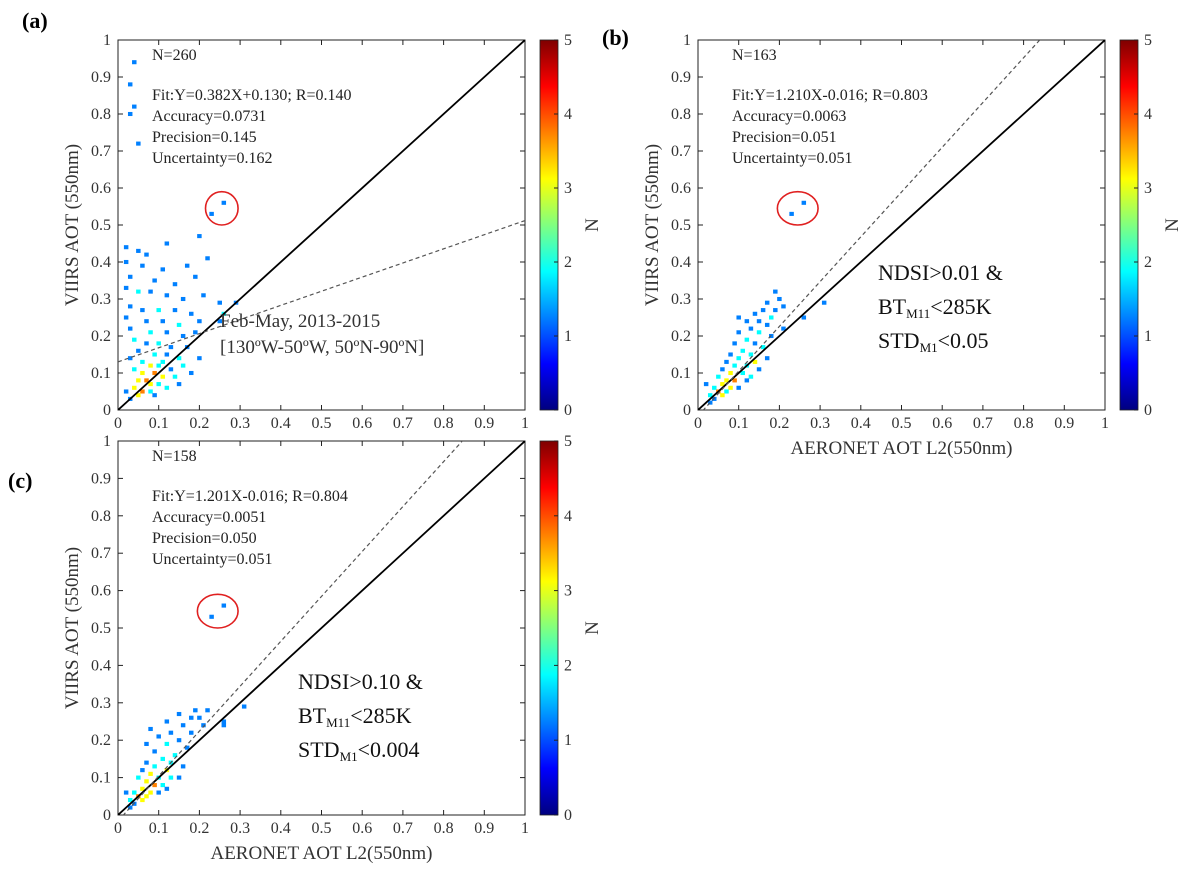 Image resolution: width=1180 pixels, height=877 pixels. I want to click on criteria-line: NDSI>0.10 &, so click(360, 681).